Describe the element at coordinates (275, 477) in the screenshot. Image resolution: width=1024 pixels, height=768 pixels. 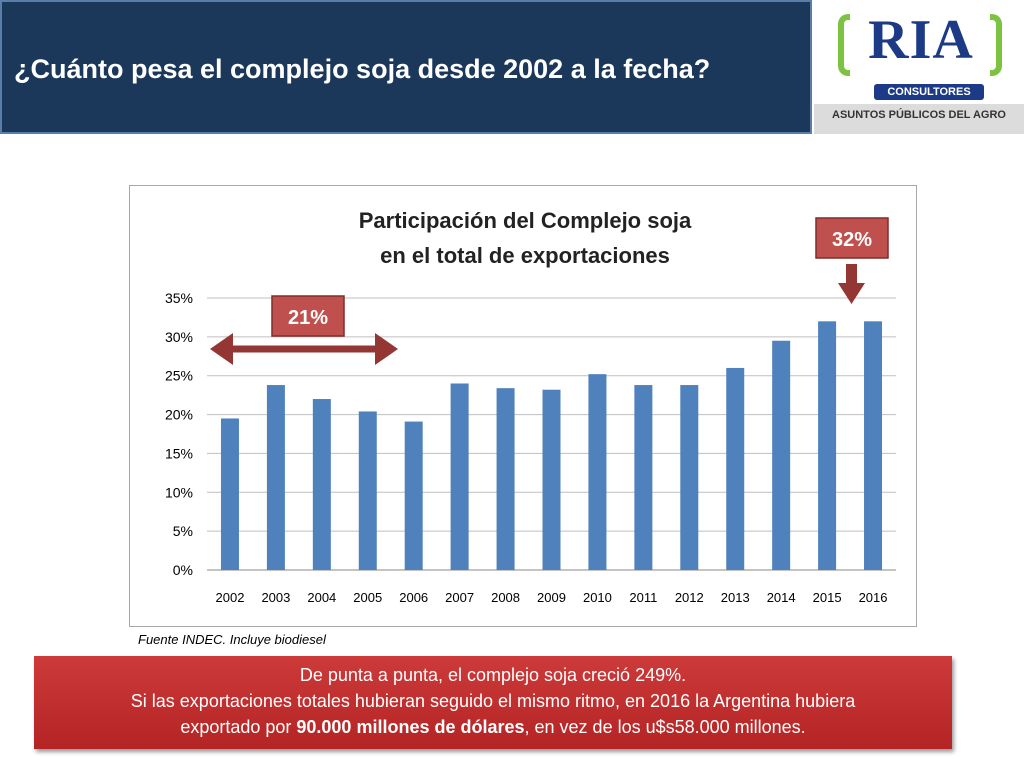
I see `bar-2003` at that location.